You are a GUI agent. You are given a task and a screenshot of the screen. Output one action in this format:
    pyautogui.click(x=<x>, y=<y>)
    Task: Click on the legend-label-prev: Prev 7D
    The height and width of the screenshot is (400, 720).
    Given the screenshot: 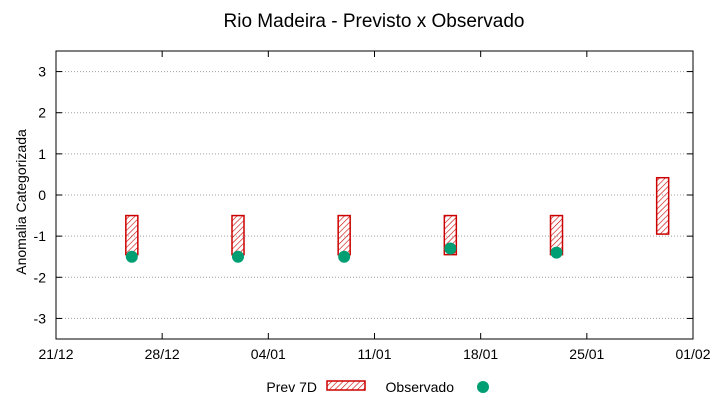 What is the action you would take?
    pyautogui.click(x=291, y=387)
    